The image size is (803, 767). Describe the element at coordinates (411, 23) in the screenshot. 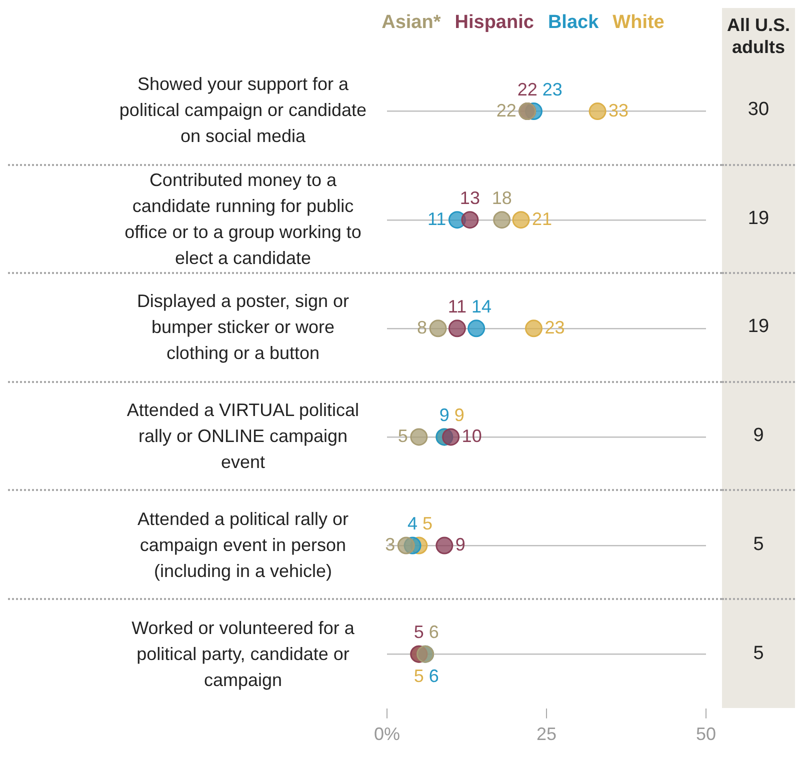

I see `text: Asian*` at that location.